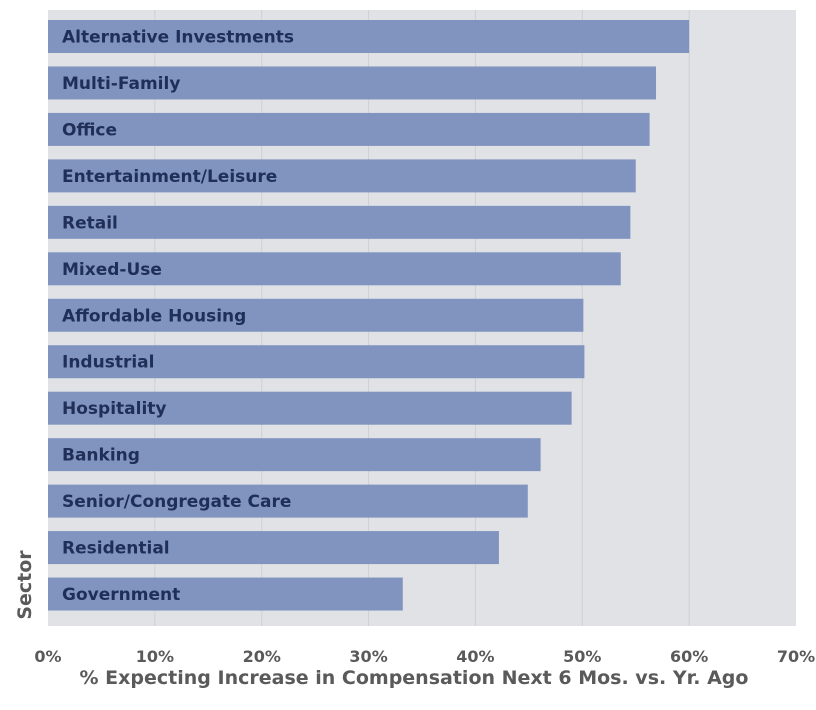 This screenshot has height=710, width=816. Describe the element at coordinates (116, 549) in the screenshot. I see `bar-category-label: Residential` at that location.